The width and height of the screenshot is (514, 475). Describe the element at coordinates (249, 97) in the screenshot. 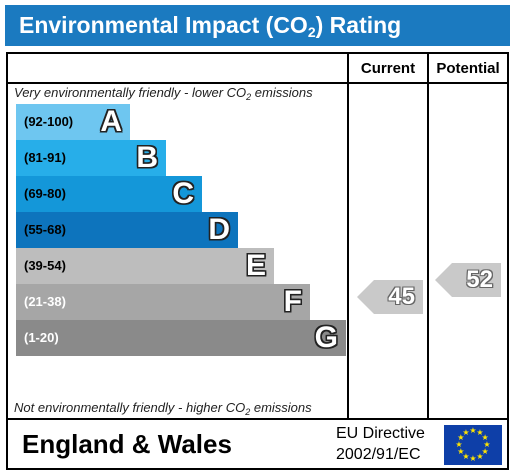

I see `top-caption-subscript: 2` at that location.